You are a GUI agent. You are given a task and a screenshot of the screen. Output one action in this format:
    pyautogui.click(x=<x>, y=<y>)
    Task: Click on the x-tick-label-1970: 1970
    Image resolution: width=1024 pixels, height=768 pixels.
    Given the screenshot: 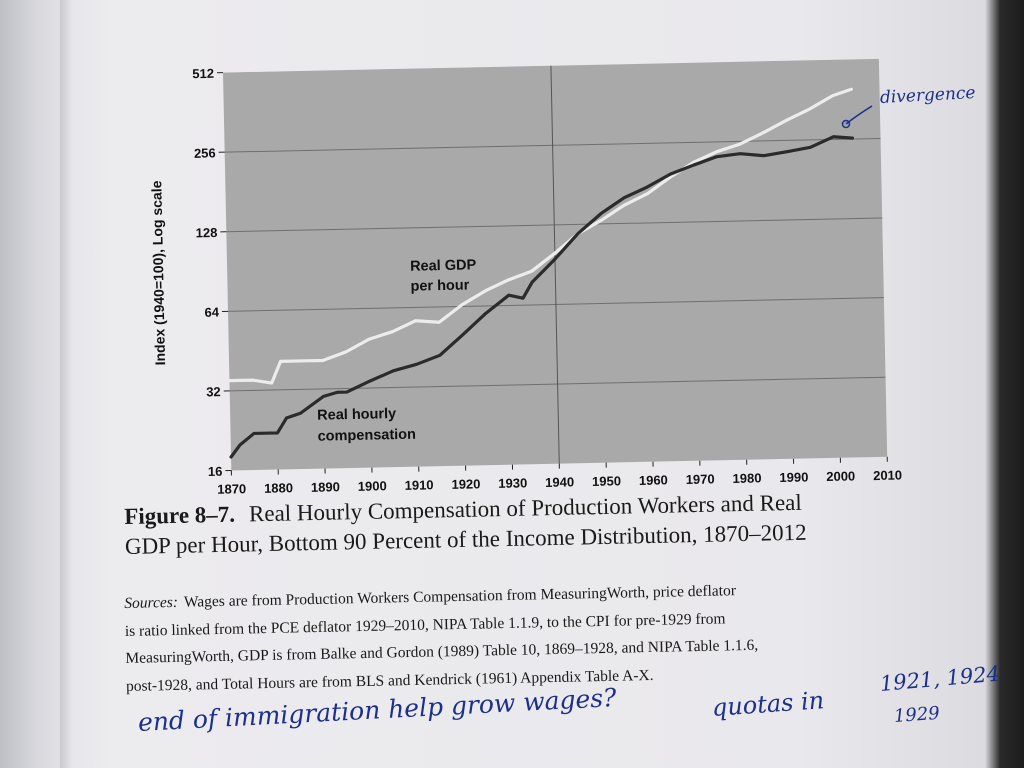 What is the action you would take?
    pyautogui.click(x=700, y=479)
    